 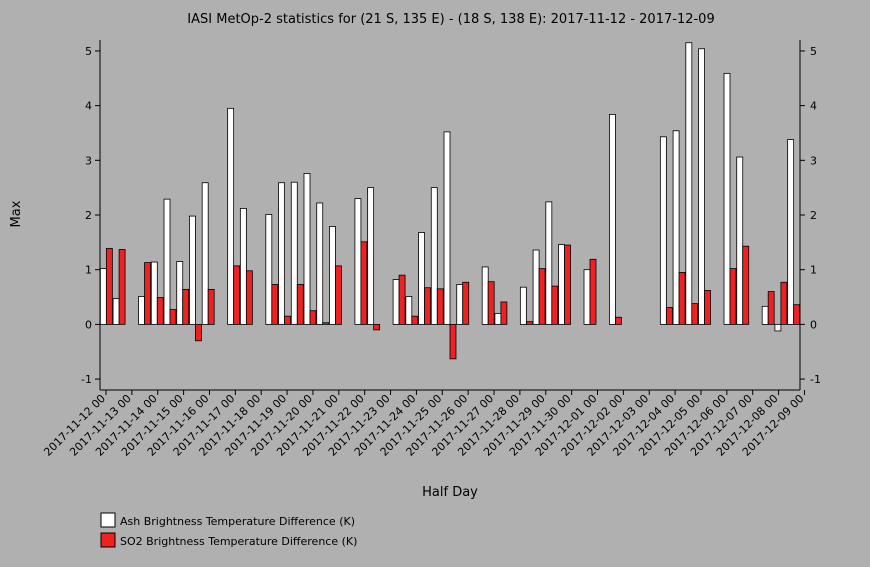 I want to click on y-tick-label-right: 2, so click(x=813, y=215).